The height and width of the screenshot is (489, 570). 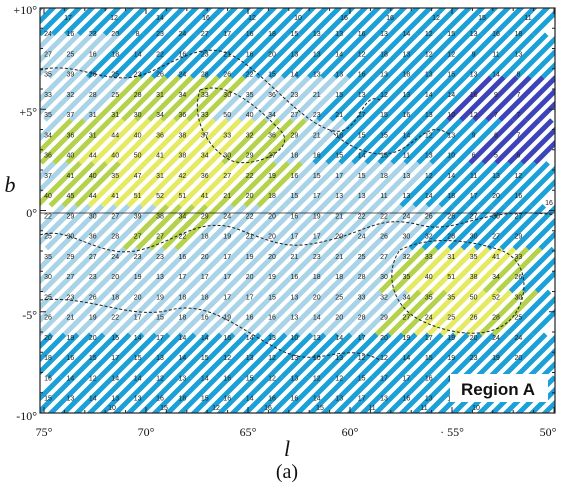 I want to click on edge-value: 16, so click(x=390, y=18).